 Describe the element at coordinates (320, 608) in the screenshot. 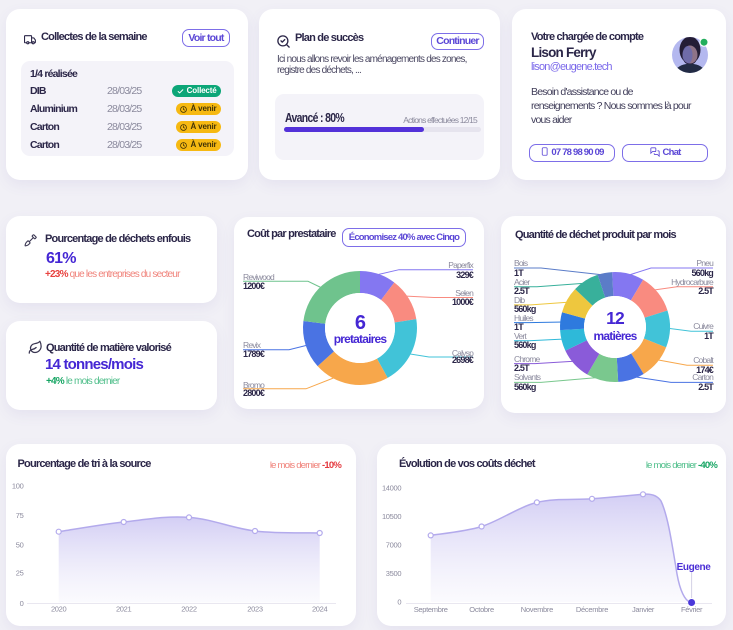

I see `svg-text: 2024` at that location.